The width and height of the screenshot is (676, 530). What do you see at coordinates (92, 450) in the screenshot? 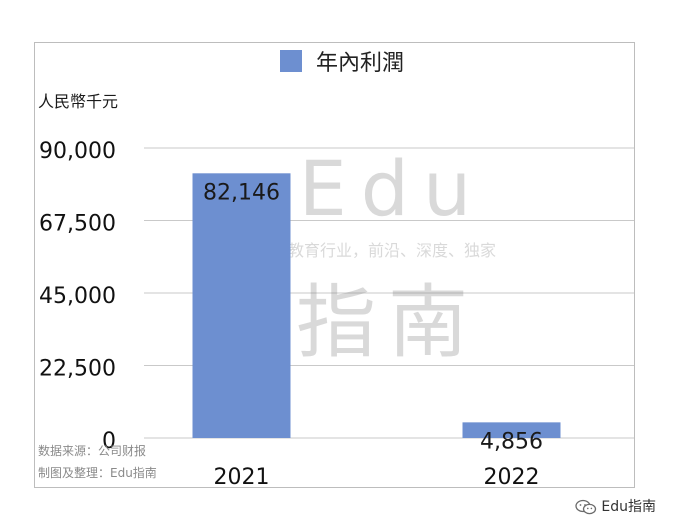
I see `source-note-line1: 数据来源：公司财报` at bounding box center [92, 450].